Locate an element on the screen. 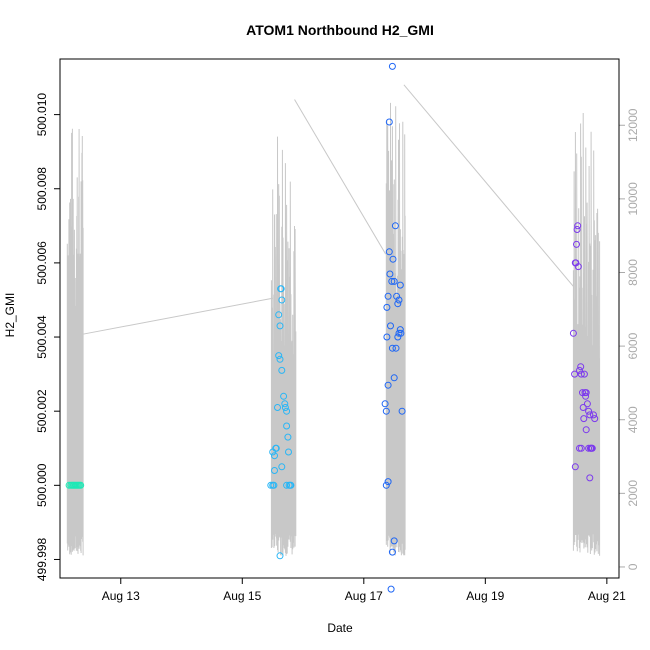  y2-tick-label-4: 8000 is located at coordinates (633, 272).